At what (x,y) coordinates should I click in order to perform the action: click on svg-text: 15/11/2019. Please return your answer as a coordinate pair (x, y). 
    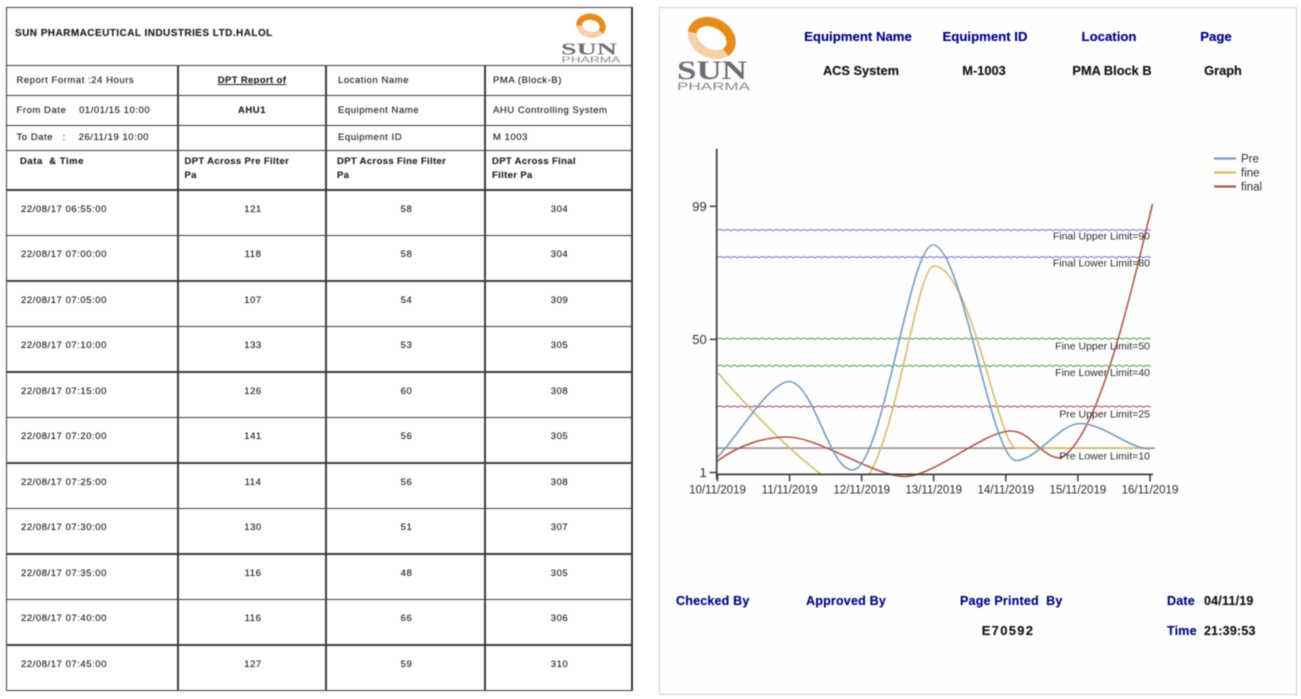
    Looking at the image, I should click on (1078, 491).